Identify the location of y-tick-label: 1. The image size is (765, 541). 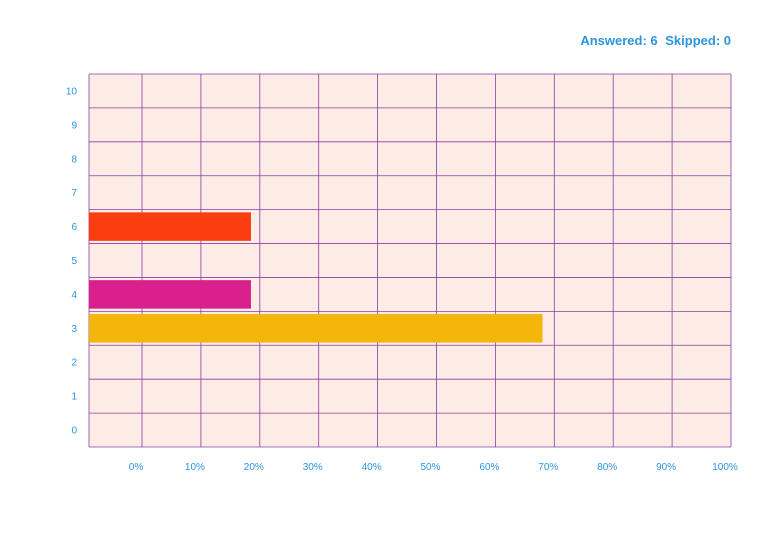
(74, 397).